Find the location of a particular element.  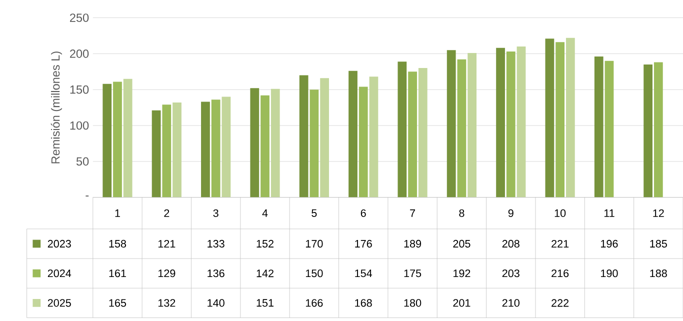

x-tick-label: 11 is located at coordinates (609, 214).